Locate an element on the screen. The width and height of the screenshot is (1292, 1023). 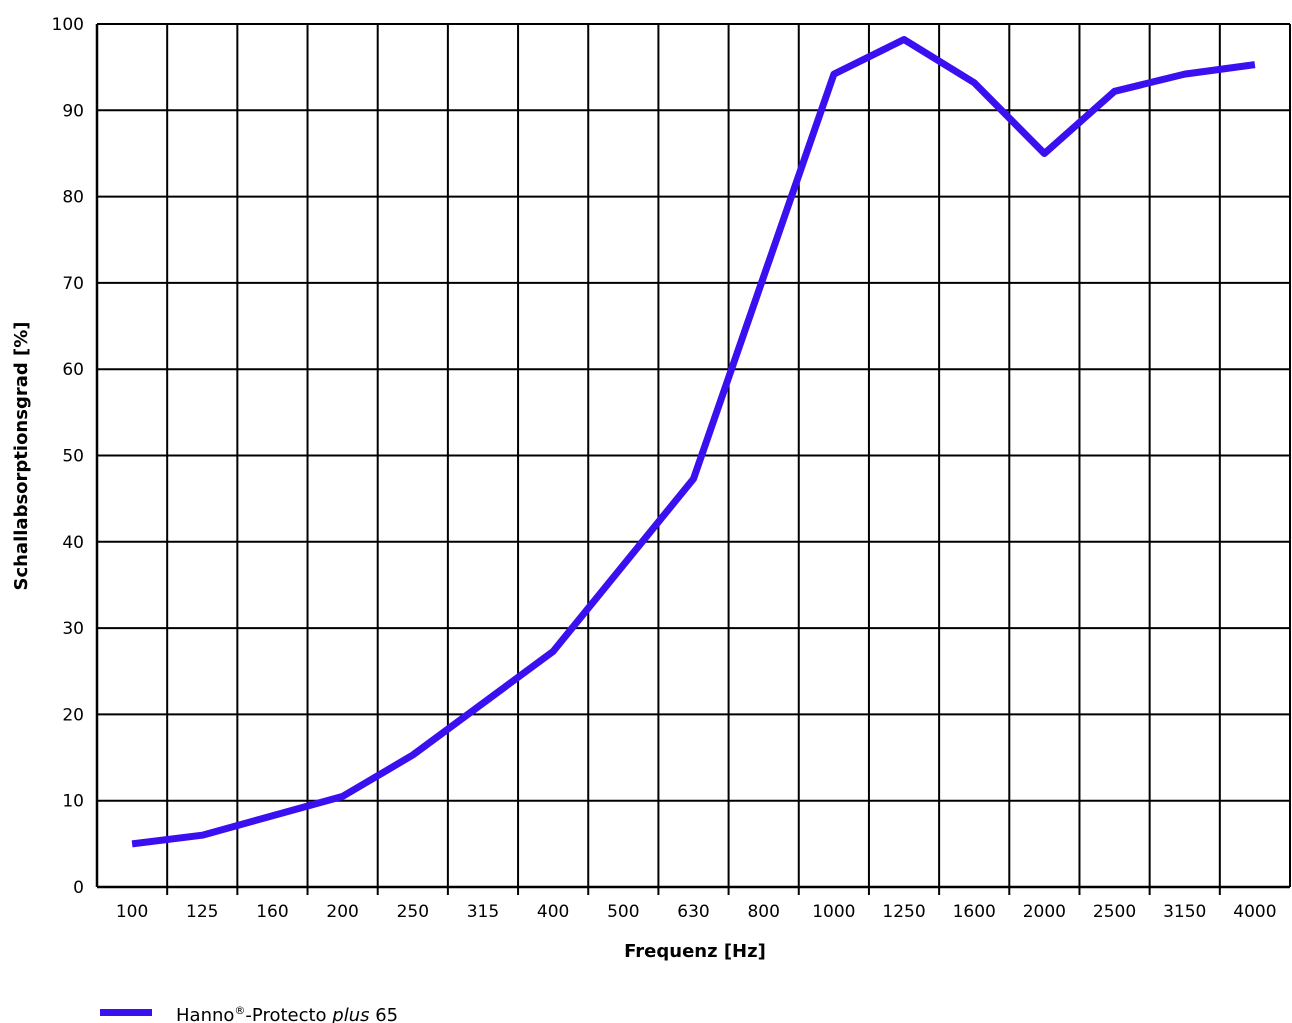
x-tick-label: 2000 is located at coordinates (1044, 912).